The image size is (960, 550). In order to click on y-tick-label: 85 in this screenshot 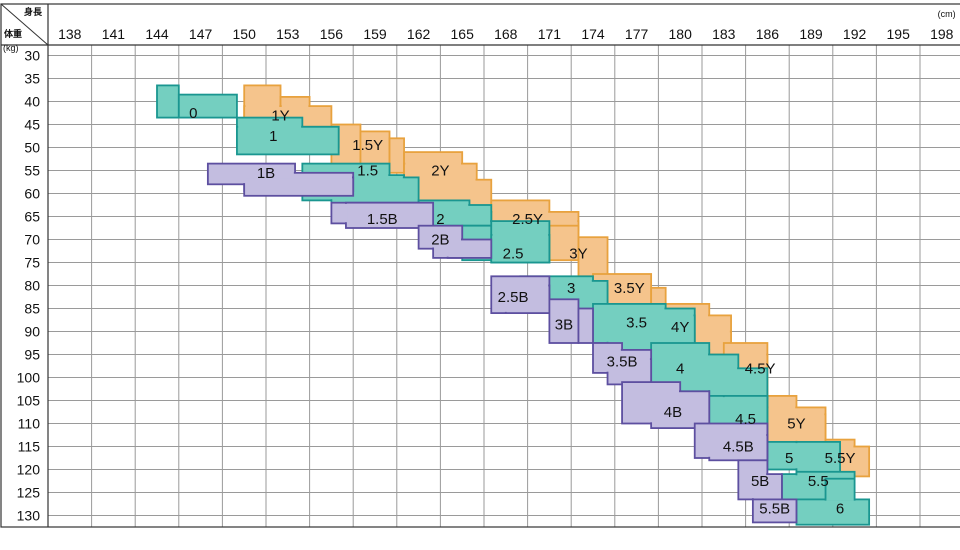, I will do `click(32, 309)`.